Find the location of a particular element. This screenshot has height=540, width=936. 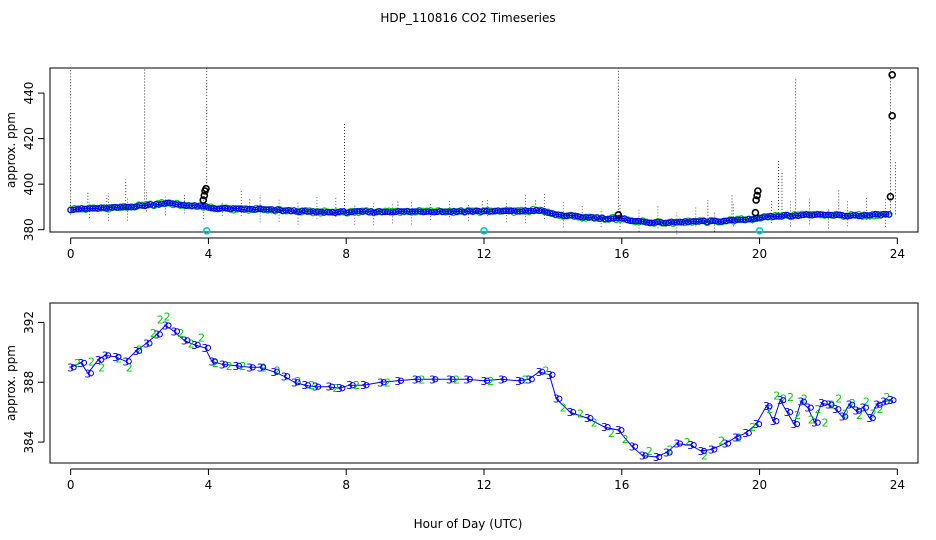

top-cyan-outlier is located at coordinates (759, 231).